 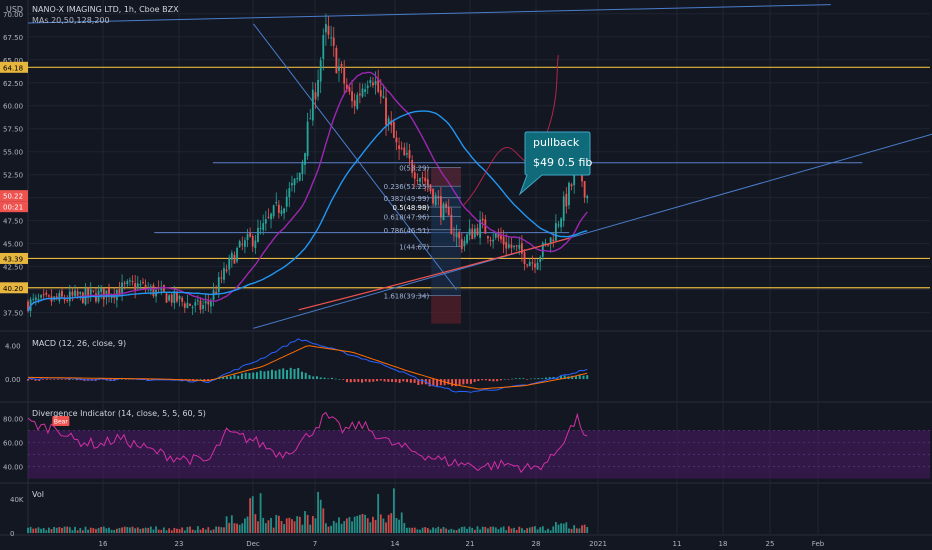 I want to click on price-tick-label: 55.00, so click(x=13, y=153).